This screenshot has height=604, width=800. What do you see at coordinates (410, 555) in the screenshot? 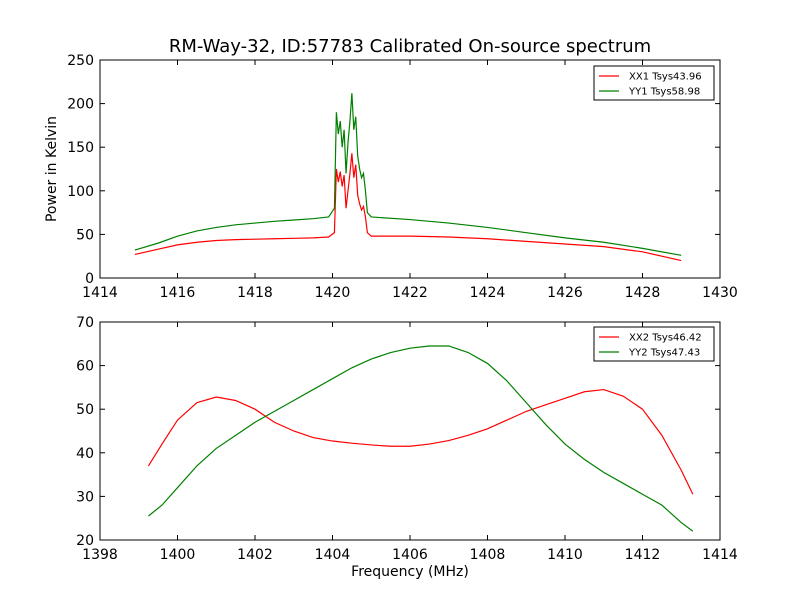
I see `bottom-xtick-label: 1406` at bounding box center [410, 555].